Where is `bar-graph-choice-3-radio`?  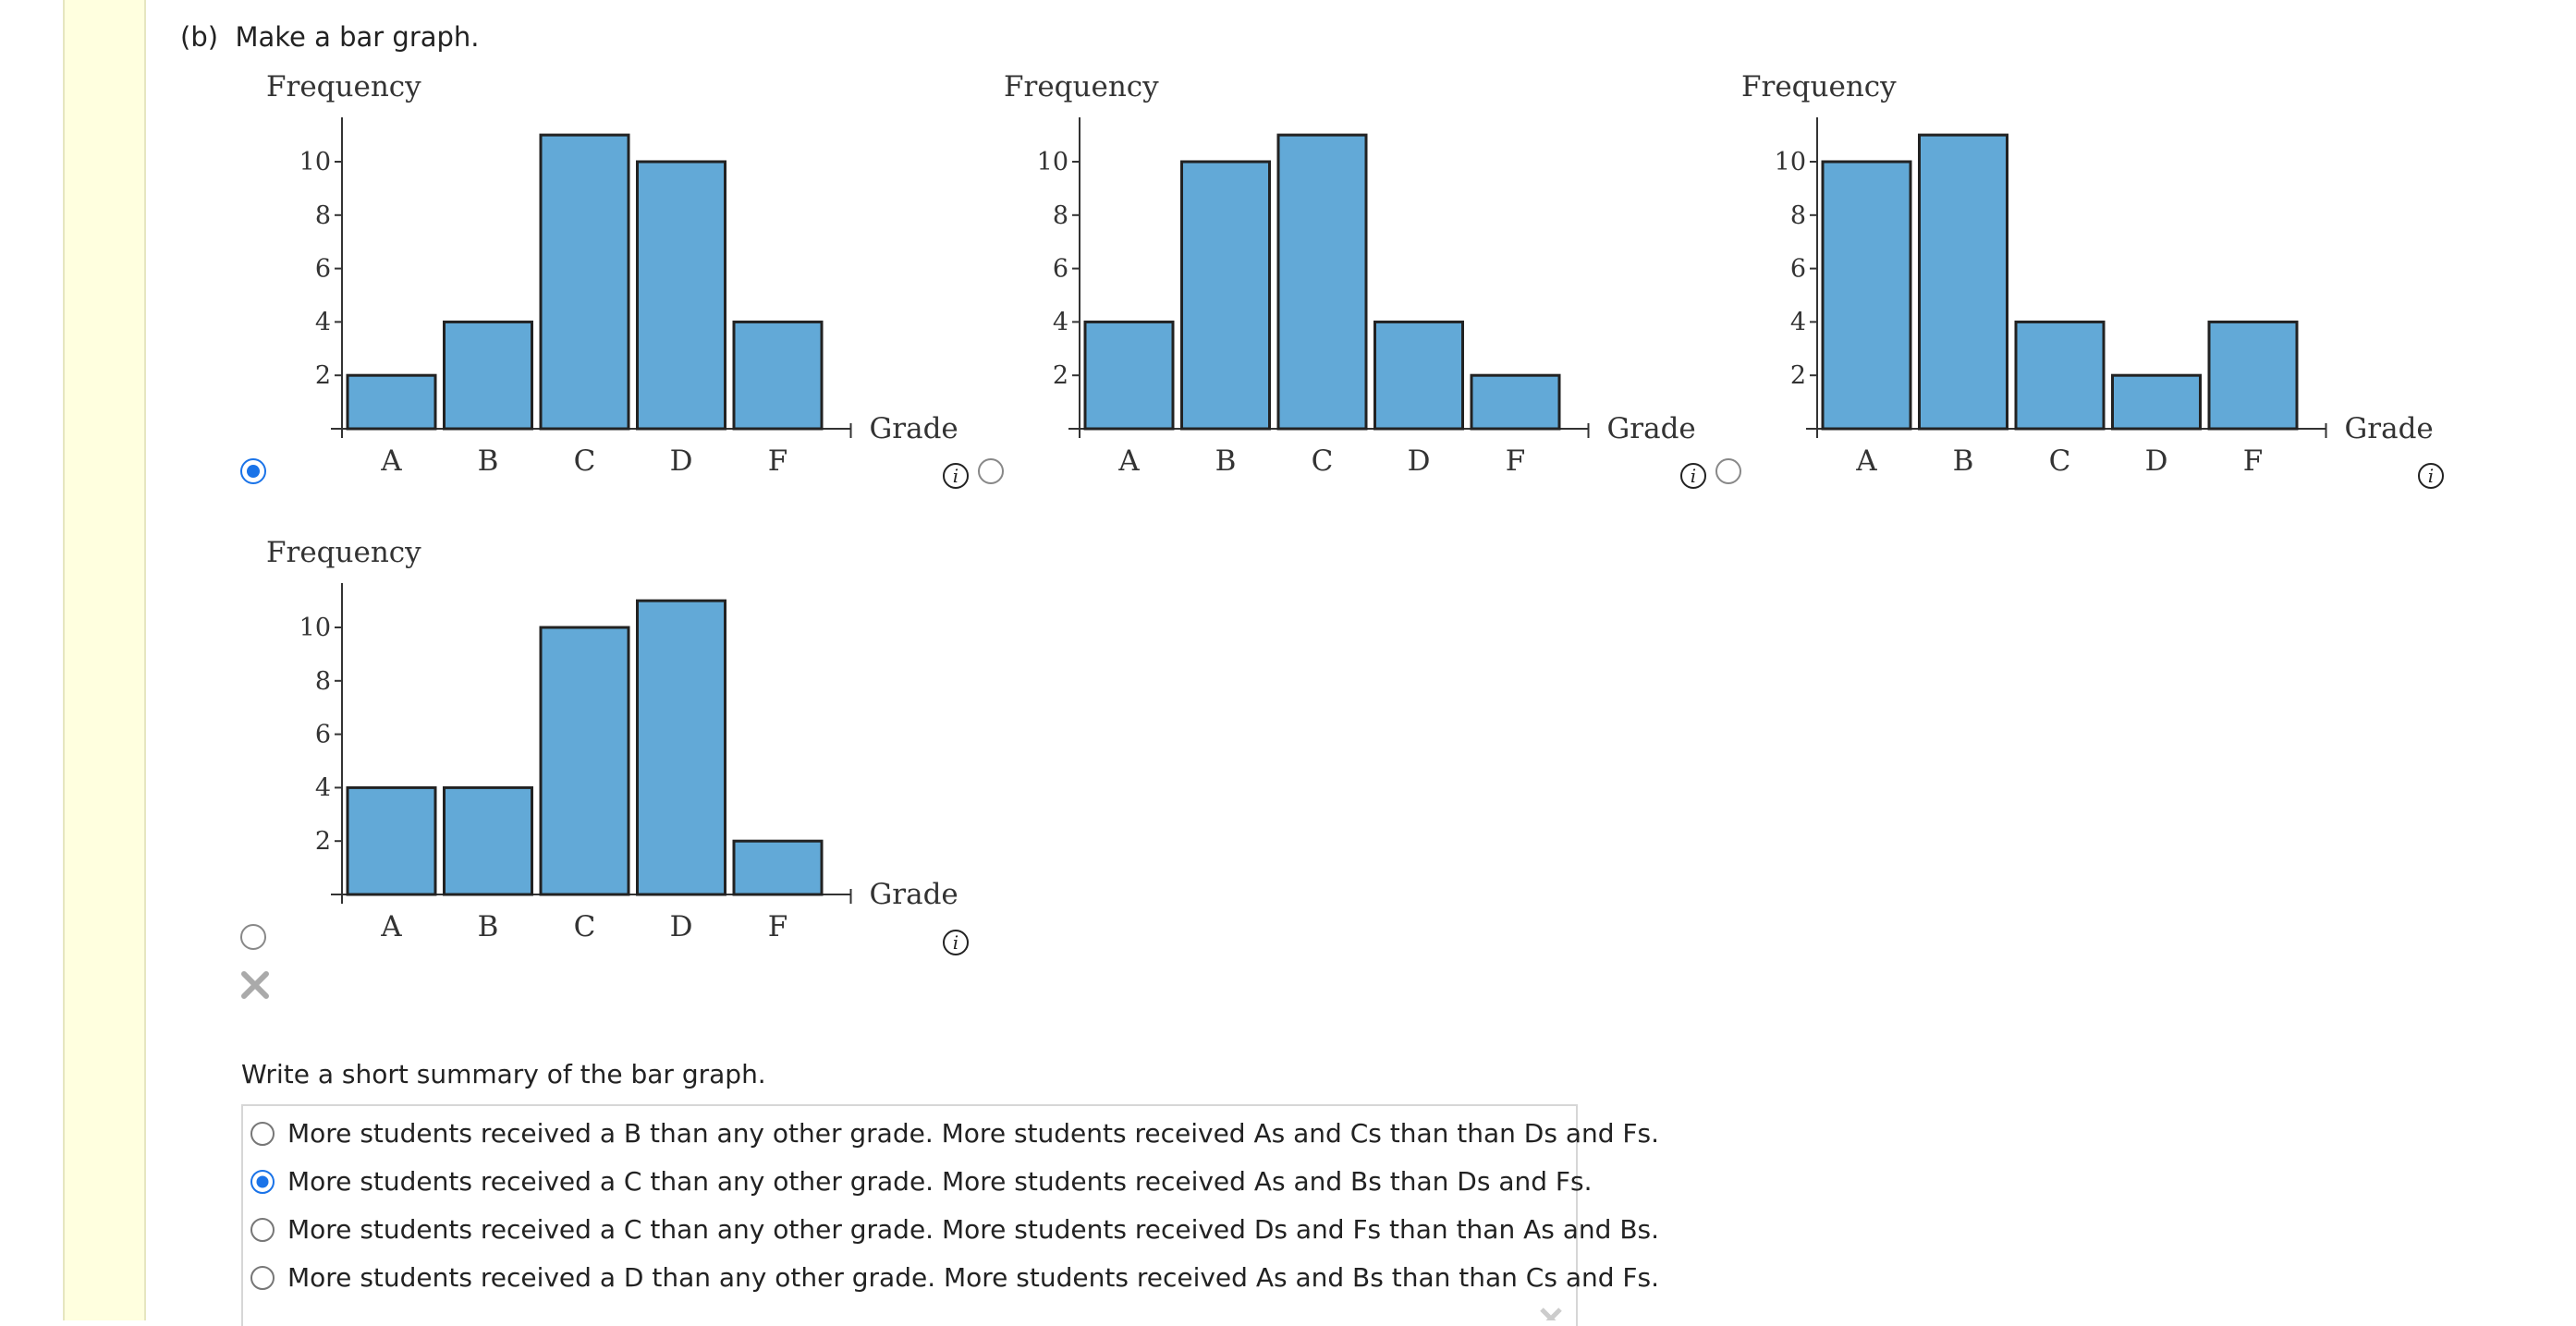
bar-graph-choice-3-radio is located at coordinates (1728, 471).